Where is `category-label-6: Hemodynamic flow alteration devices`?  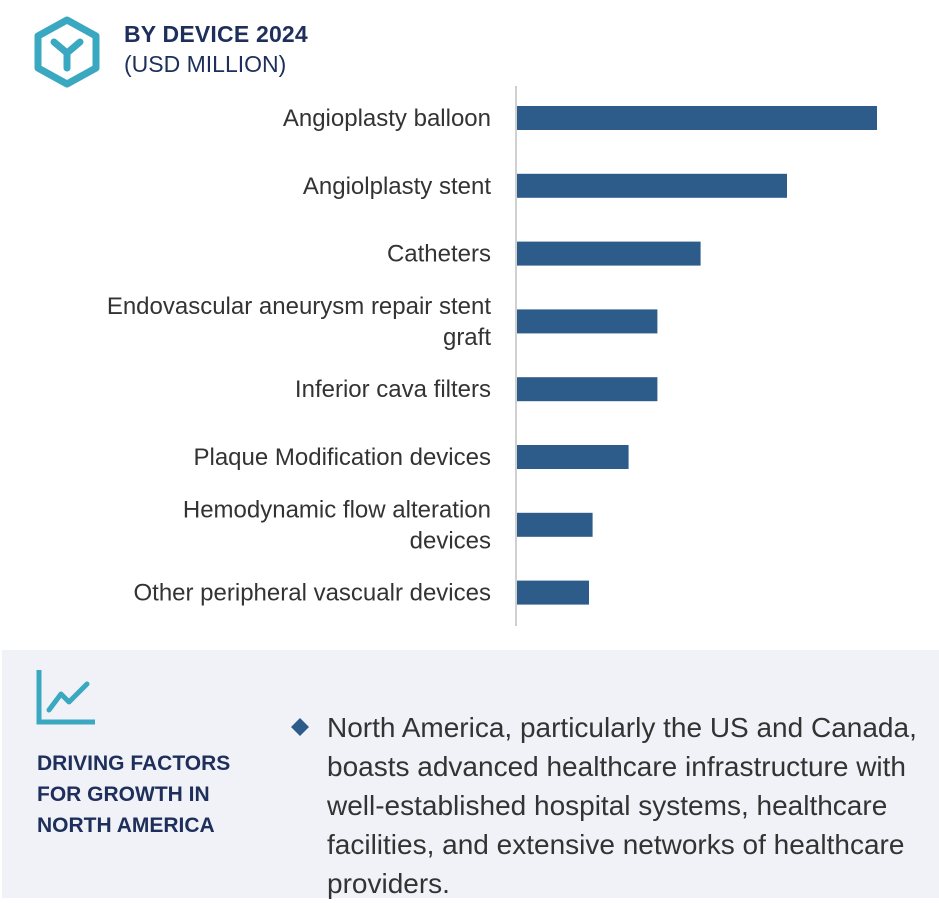
category-label-6: Hemodynamic flow alteration devices is located at coordinates (337, 525).